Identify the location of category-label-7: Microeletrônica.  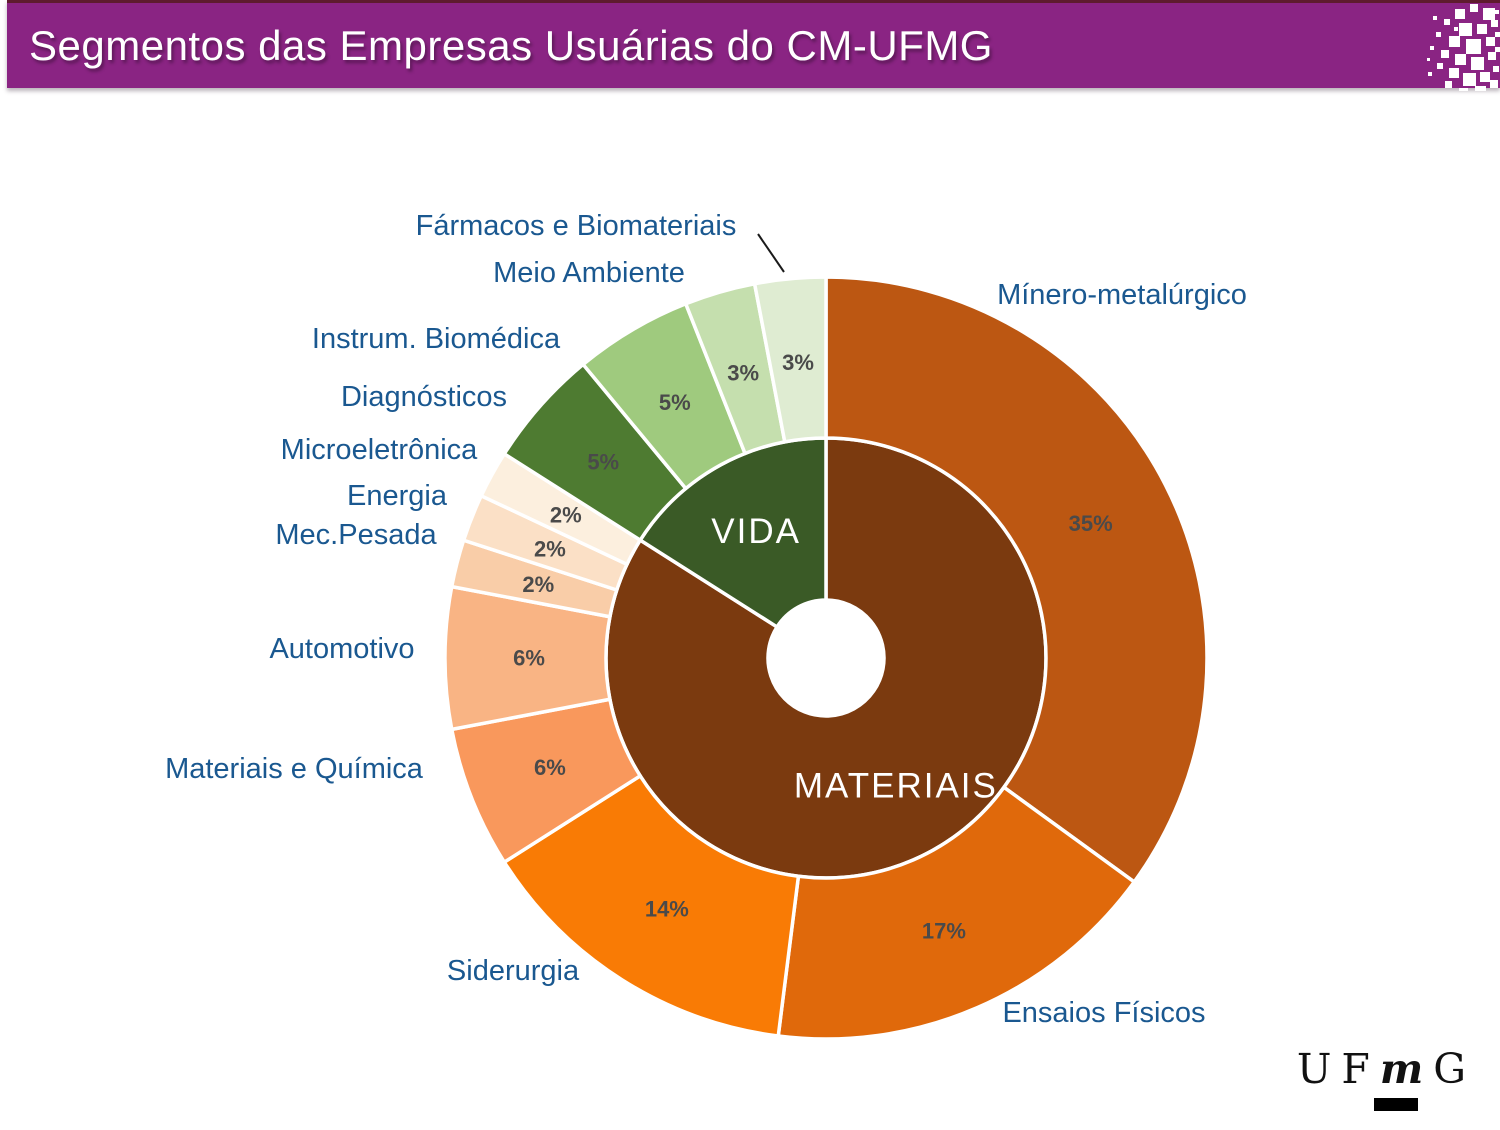
(379, 450).